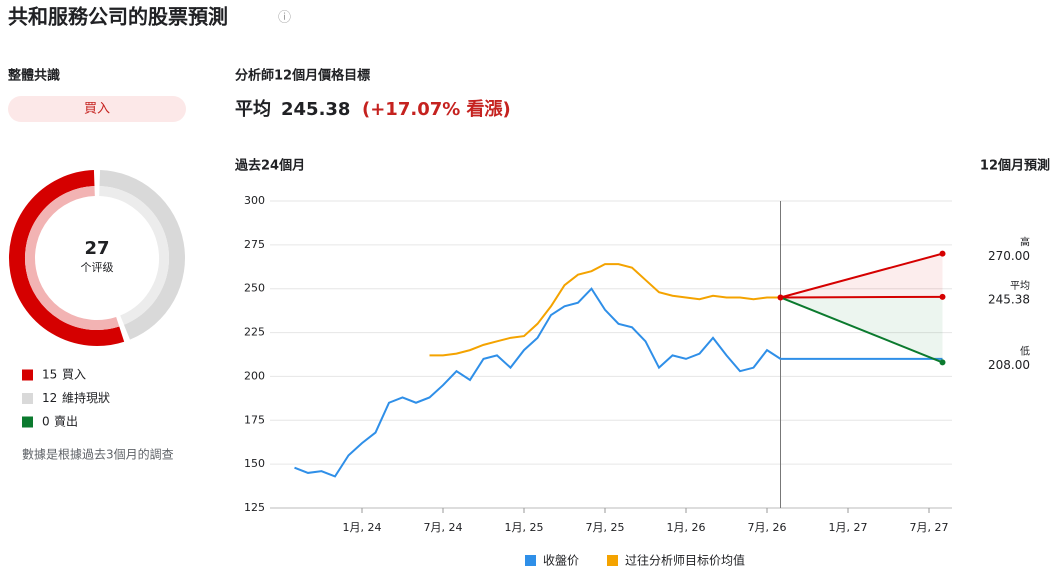  I want to click on forecast-start, so click(780, 297).